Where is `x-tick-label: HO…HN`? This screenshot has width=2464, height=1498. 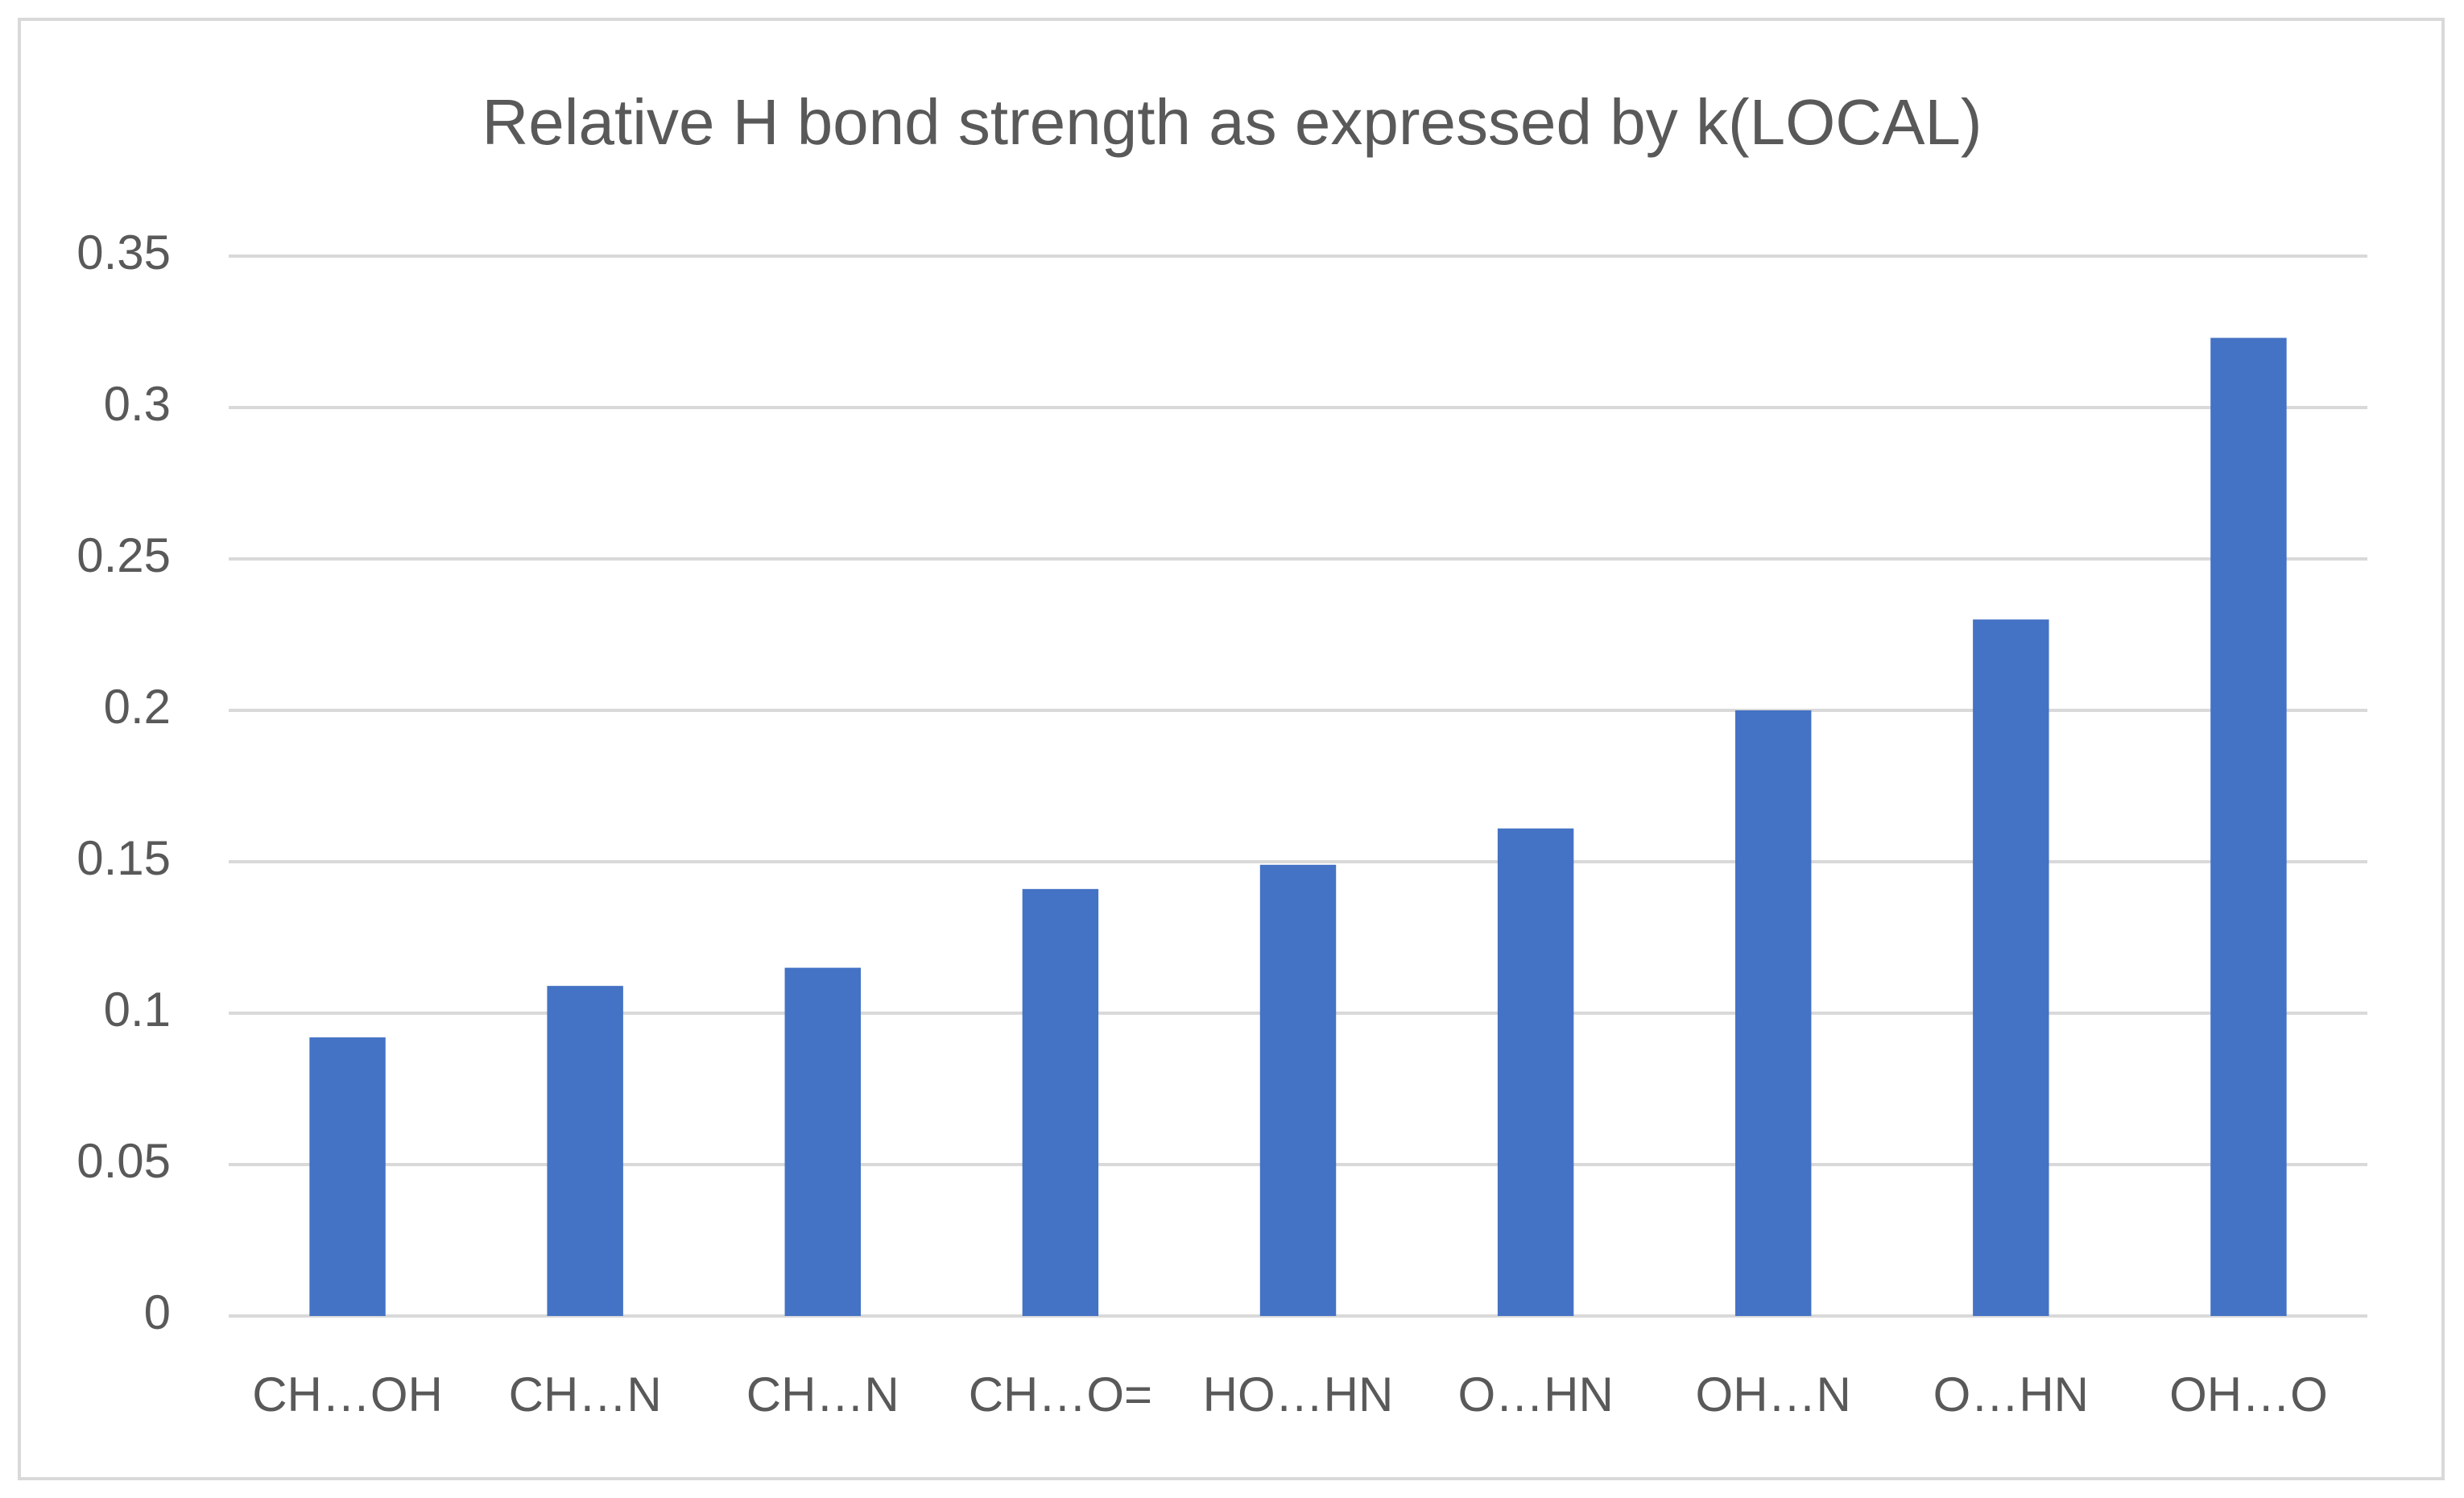
x-tick-label: HO…HN is located at coordinates (1298, 1394).